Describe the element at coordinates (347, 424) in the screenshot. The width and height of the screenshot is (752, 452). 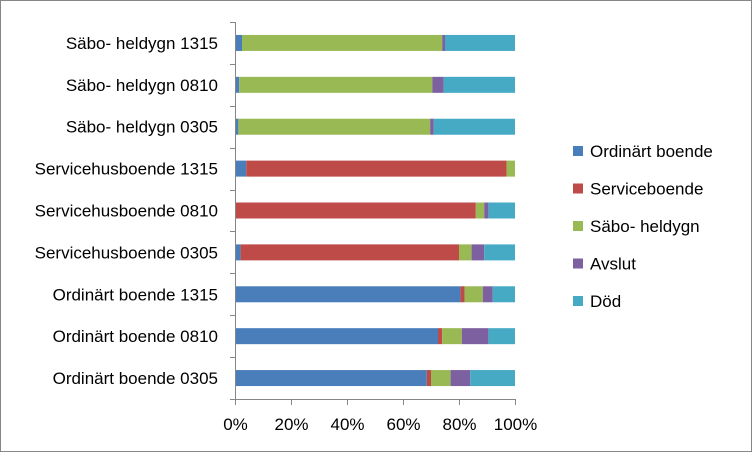
I see `x-tick-label-40: 40%` at that location.